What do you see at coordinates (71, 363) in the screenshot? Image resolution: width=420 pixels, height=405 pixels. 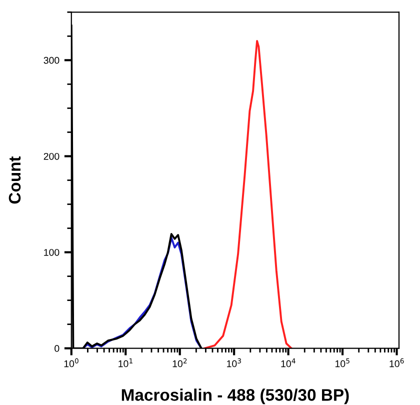 I see `x-tick-label: 10$^{0}$` at bounding box center [71, 363].